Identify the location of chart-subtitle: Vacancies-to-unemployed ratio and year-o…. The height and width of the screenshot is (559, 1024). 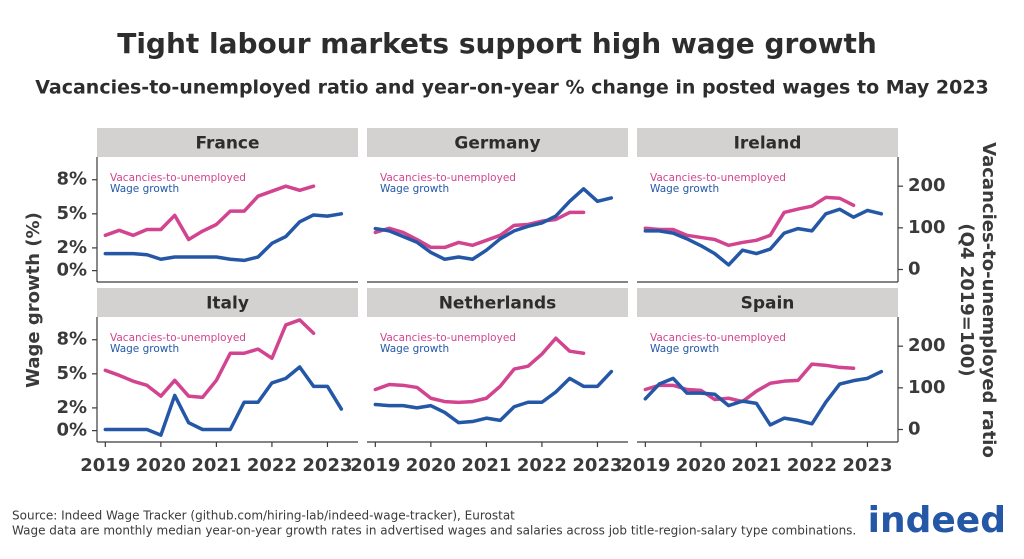
(512, 88).